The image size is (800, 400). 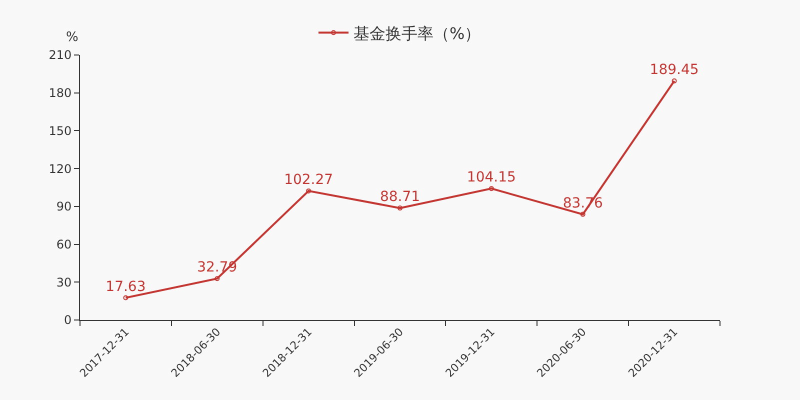 I want to click on y-tick-label: 90, so click(x=64, y=207).